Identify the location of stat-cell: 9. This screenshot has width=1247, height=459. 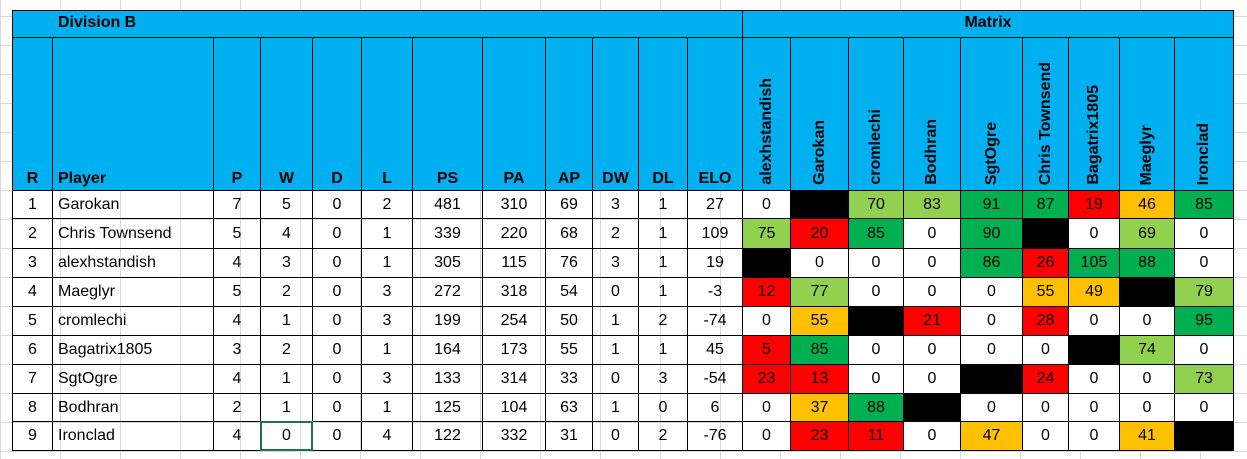
(32, 436).